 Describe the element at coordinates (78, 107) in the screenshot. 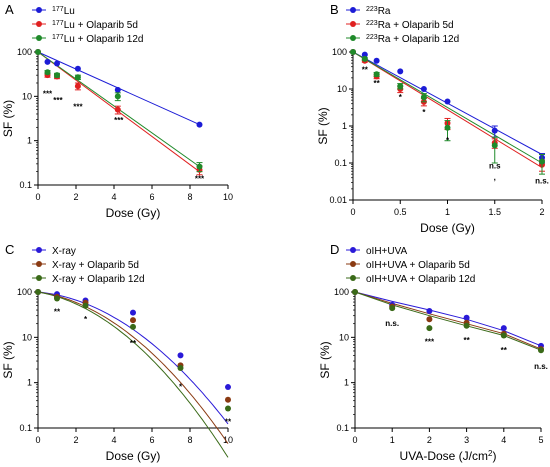

I see `significance-label: ***` at that location.